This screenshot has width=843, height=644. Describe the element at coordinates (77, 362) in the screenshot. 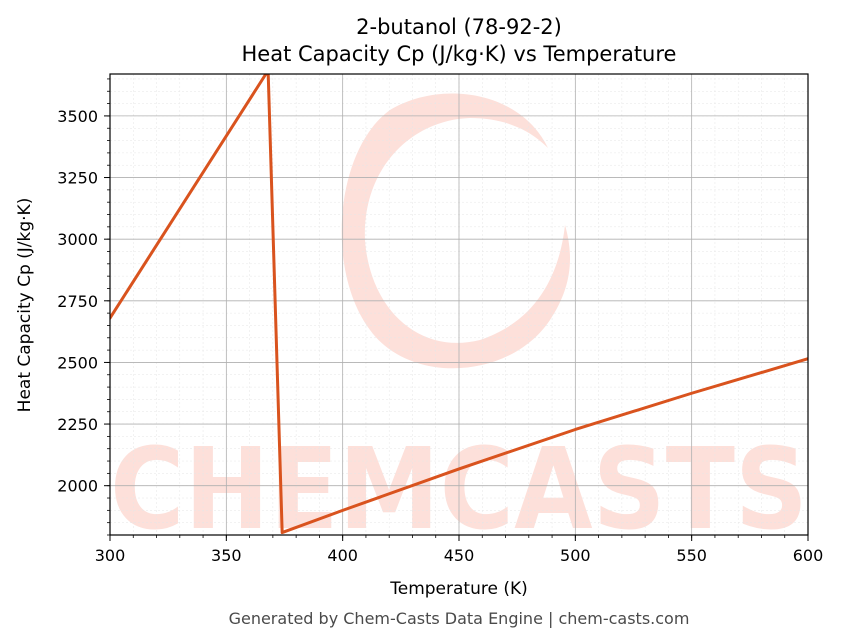

I see `y-tick-label: 2500` at that location.